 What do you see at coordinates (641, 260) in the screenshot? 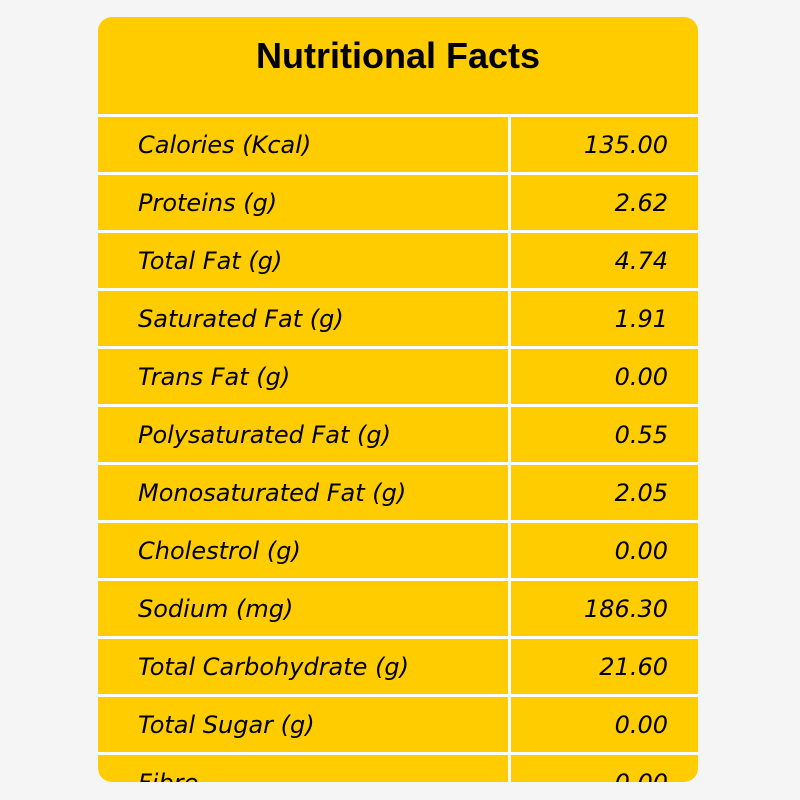
I see `row-value: 4.74` at bounding box center [641, 260].